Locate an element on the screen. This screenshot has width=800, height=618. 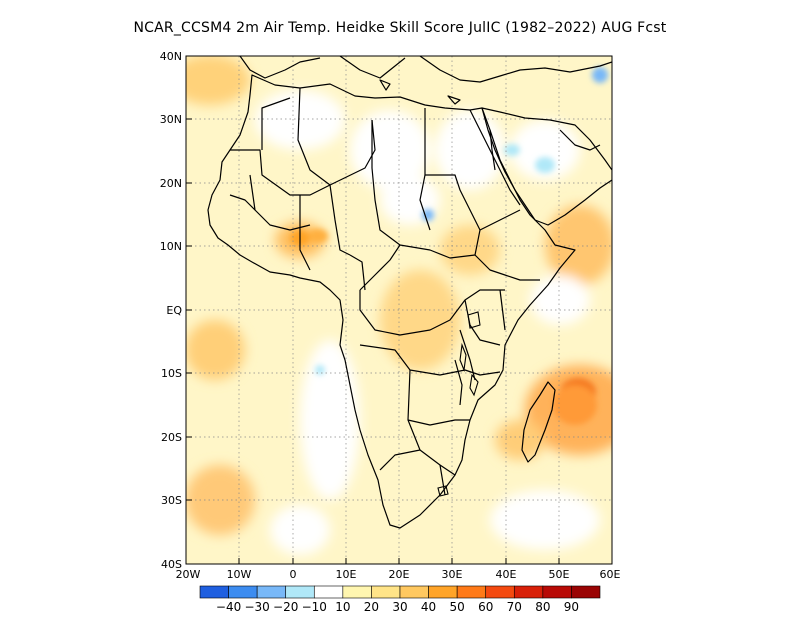
colorbar-label: −40 is located at coordinates (228, 607).